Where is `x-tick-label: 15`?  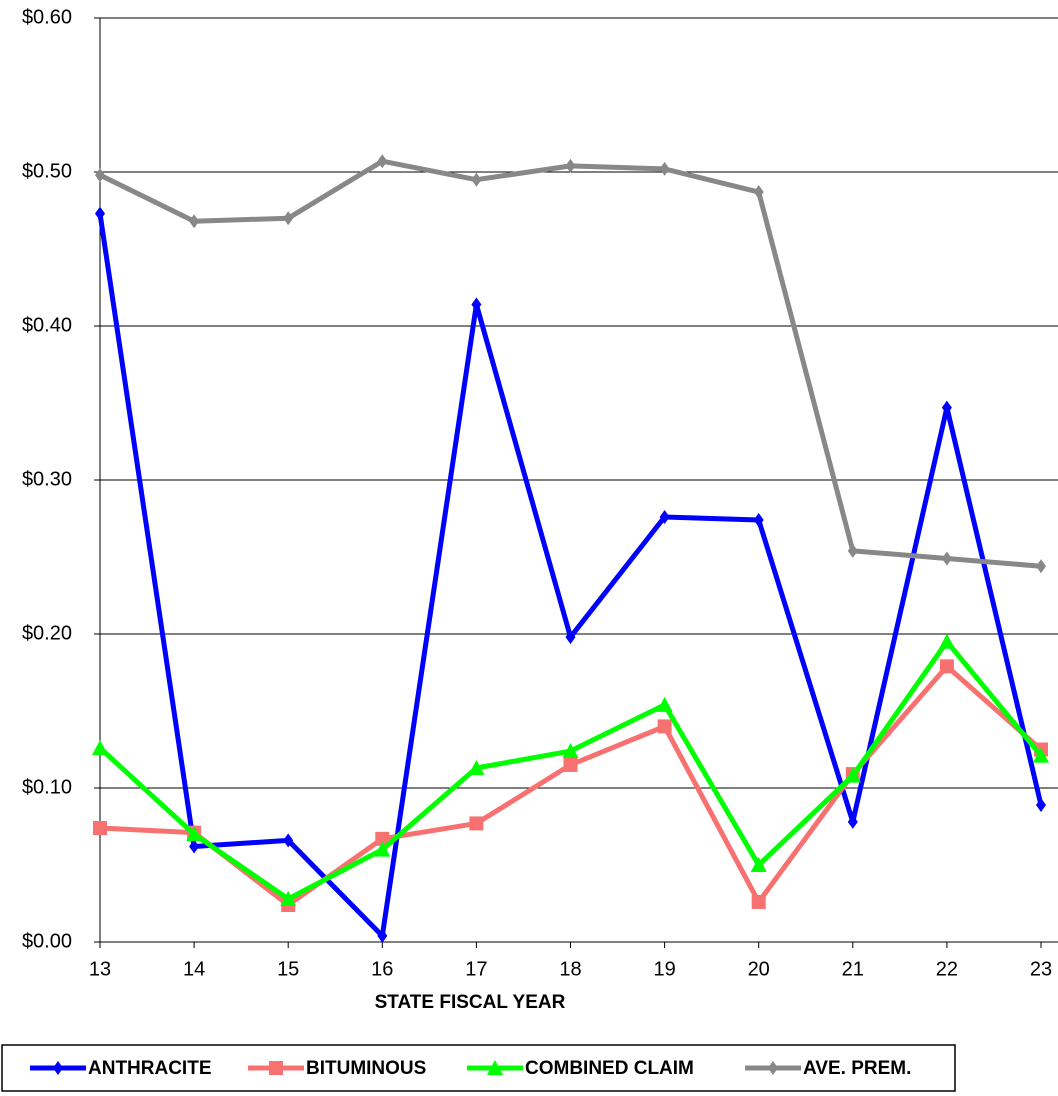 x-tick-label: 15 is located at coordinates (288, 969).